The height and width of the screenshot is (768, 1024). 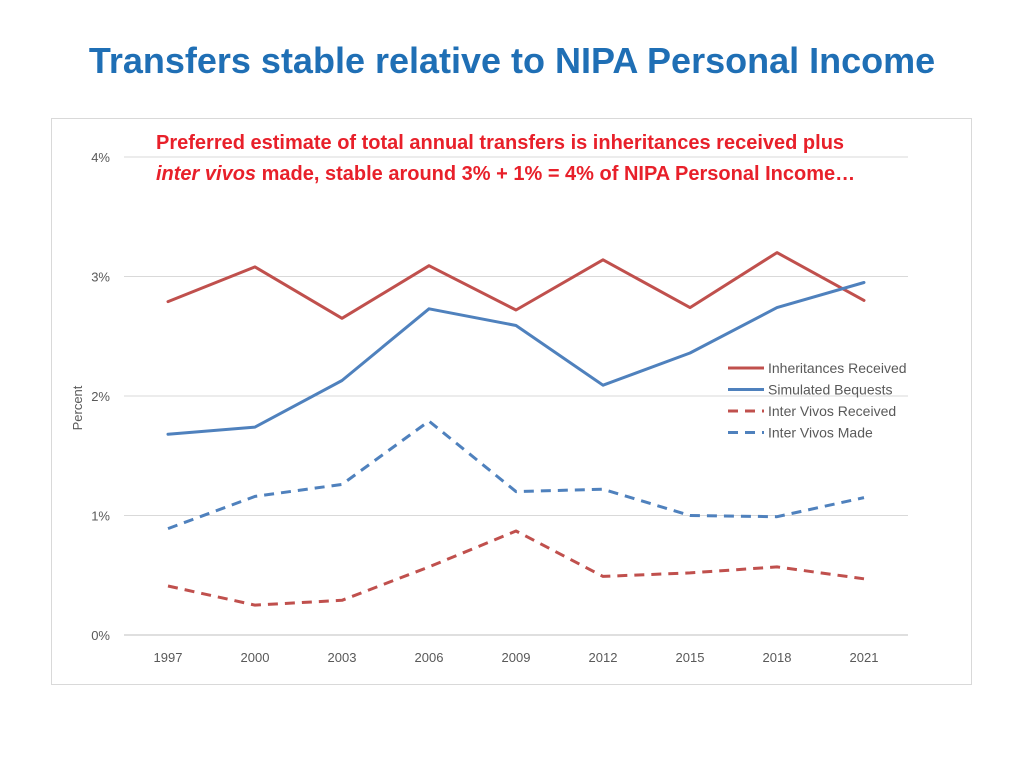 What do you see at coordinates (864, 657) in the screenshot?
I see `x-tick-label: 2021` at bounding box center [864, 657].